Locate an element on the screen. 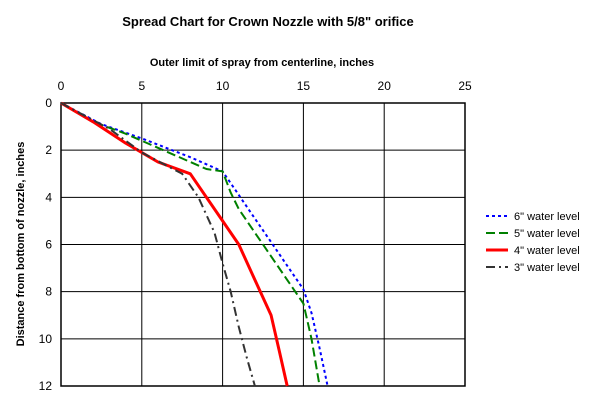 The height and width of the screenshot is (410, 599). x-tick-label: 15 is located at coordinates (304, 86).